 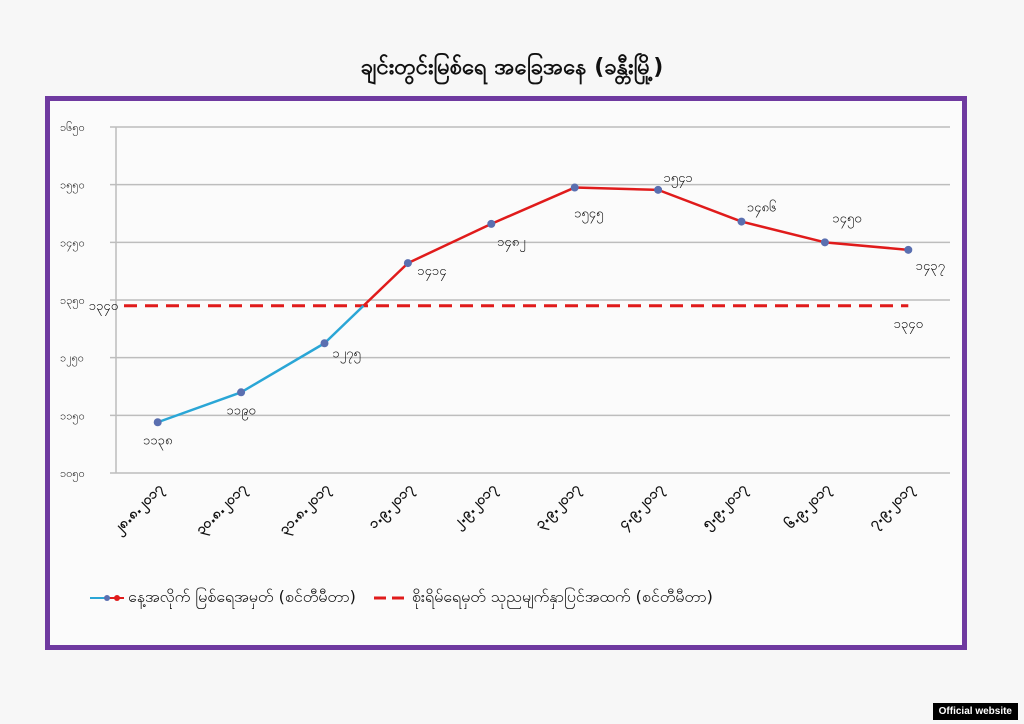 What do you see at coordinates (930, 267) in the screenshot?
I see `data-label: ၁၄၃၇` at bounding box center [930, 267].